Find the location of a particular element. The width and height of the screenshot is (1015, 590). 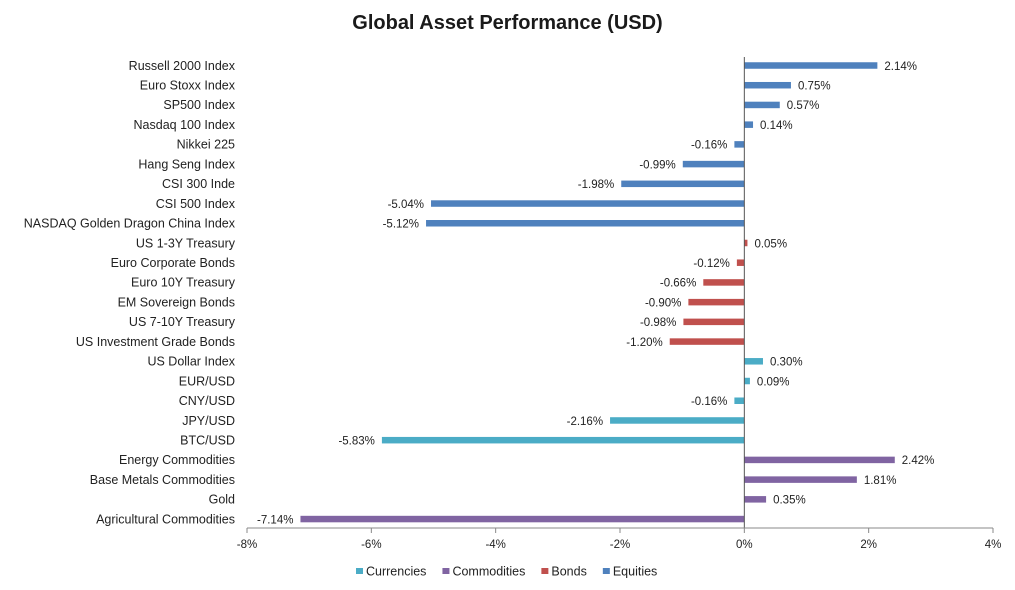

category-label: CNY/USD is located at coordinates (207, 401).